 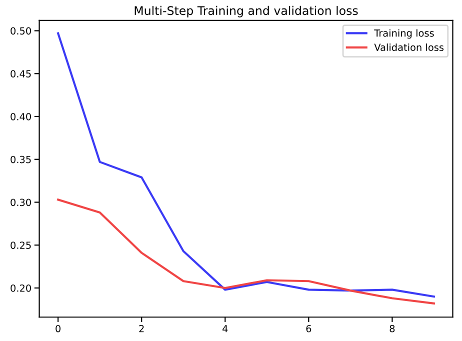 What do you see at coordinates (246, 12) in the screenshot?
I see `chart-title: Multi-Step Training and validation loss` at bounding box center [246, 12].